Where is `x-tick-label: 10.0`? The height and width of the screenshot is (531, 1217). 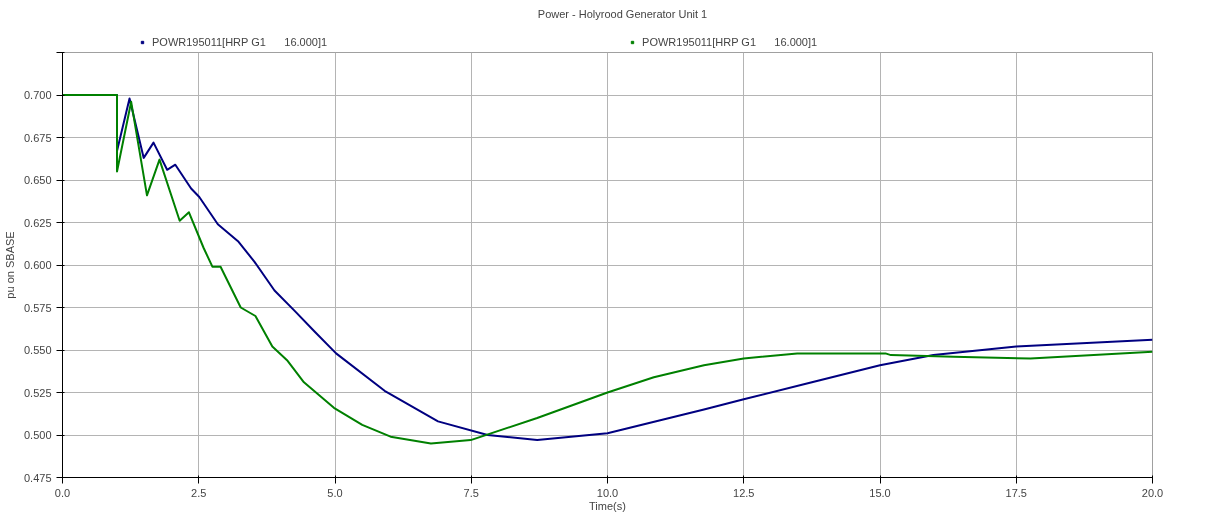
x-tick-label: 10.0 is located at coordinates (607, 492).